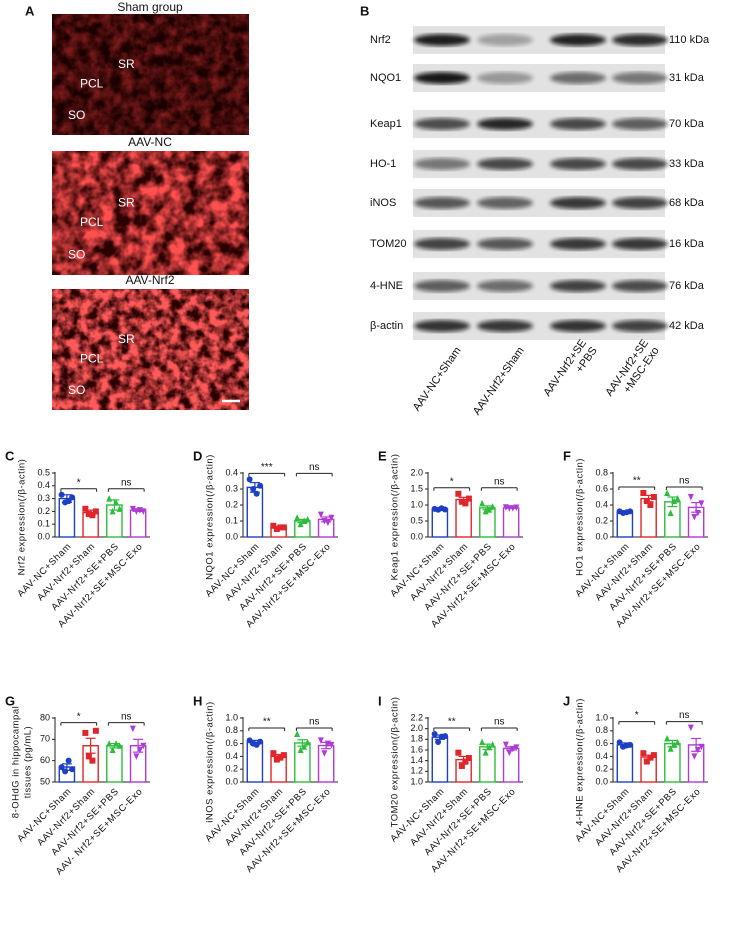 This screenshot has height=946, width=755. What do you see at coordinates (437, 379) in the screenshot?
I see `column-label-line: AAV-NC+Sham` at bounding box center [437, 379].